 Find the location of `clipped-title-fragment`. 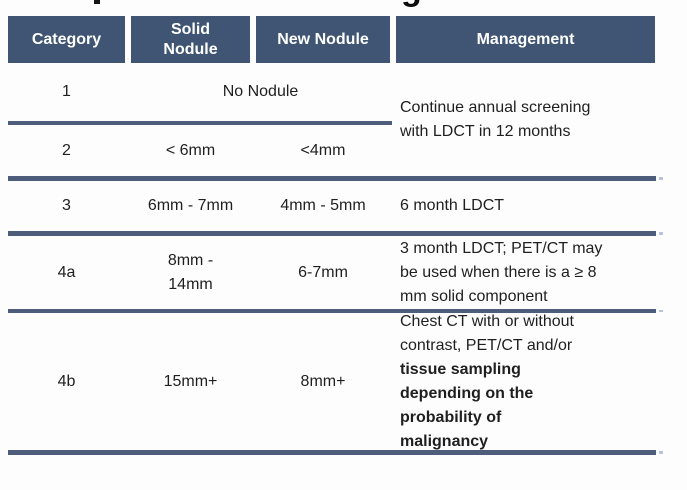

clipped-title-fragment is located at coordinates (97, 2).